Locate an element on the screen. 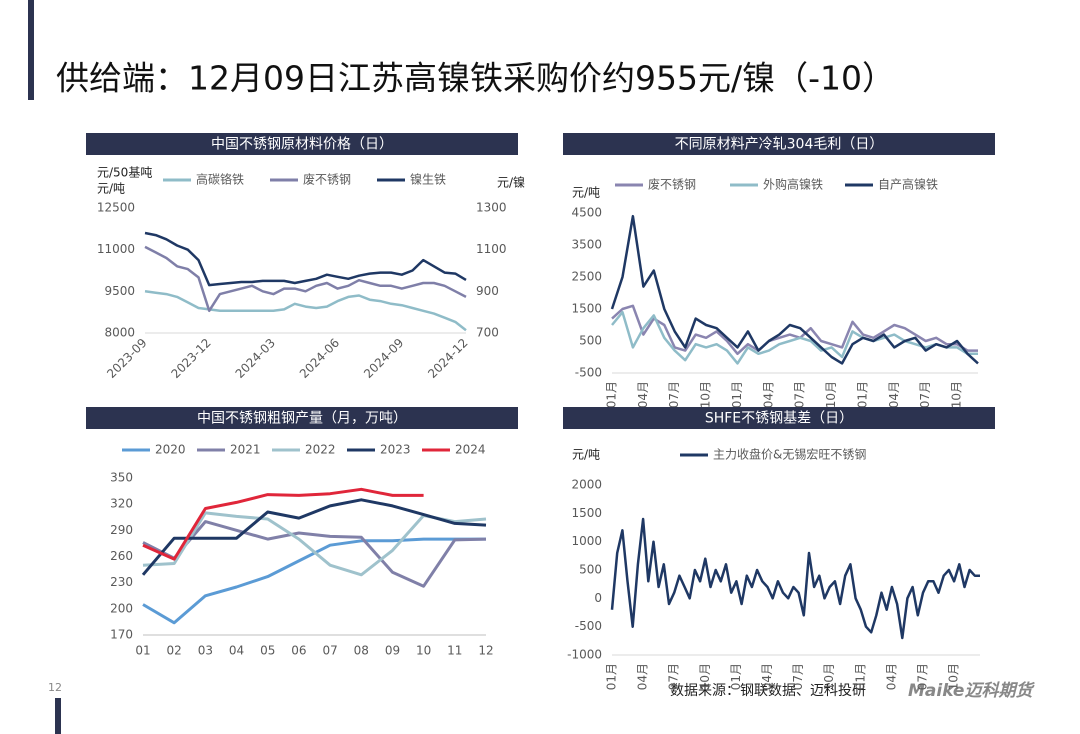 Image resolution: width=1080 pixels, height=734 pixels. legend-label: 2022 is located at coordinates (320, 450).